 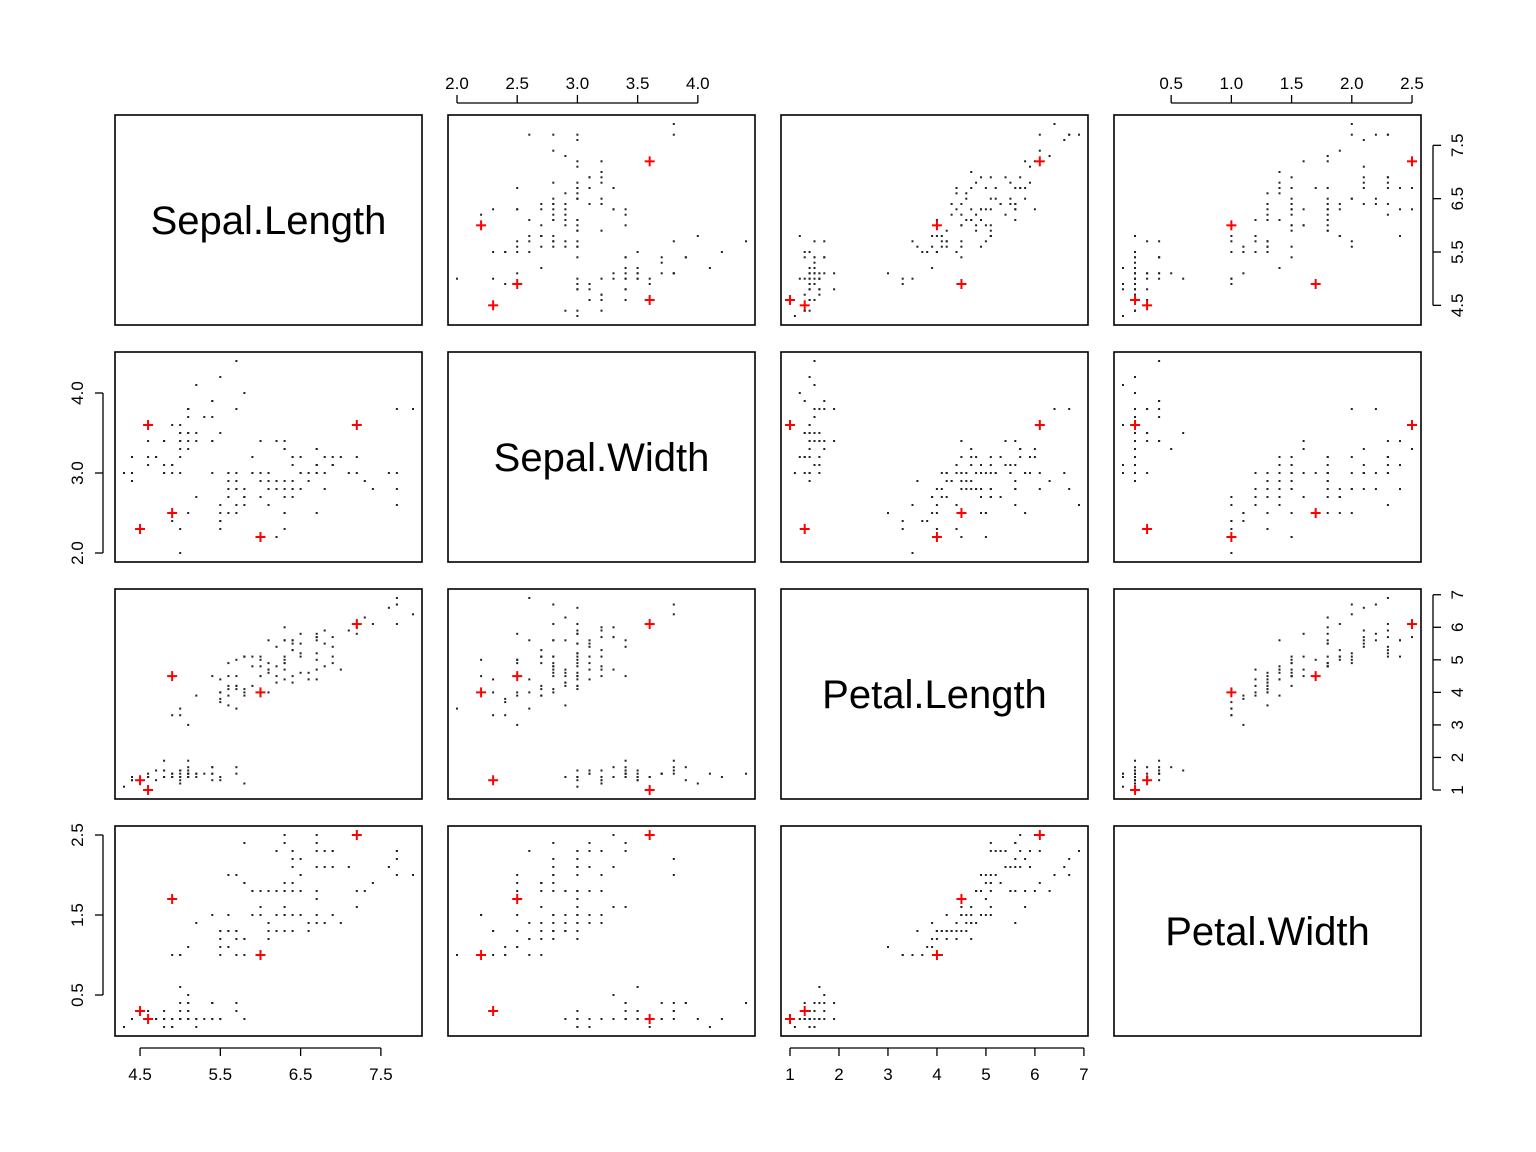 I want to click on tick-label: 0.5, so click(x=77, y=995).